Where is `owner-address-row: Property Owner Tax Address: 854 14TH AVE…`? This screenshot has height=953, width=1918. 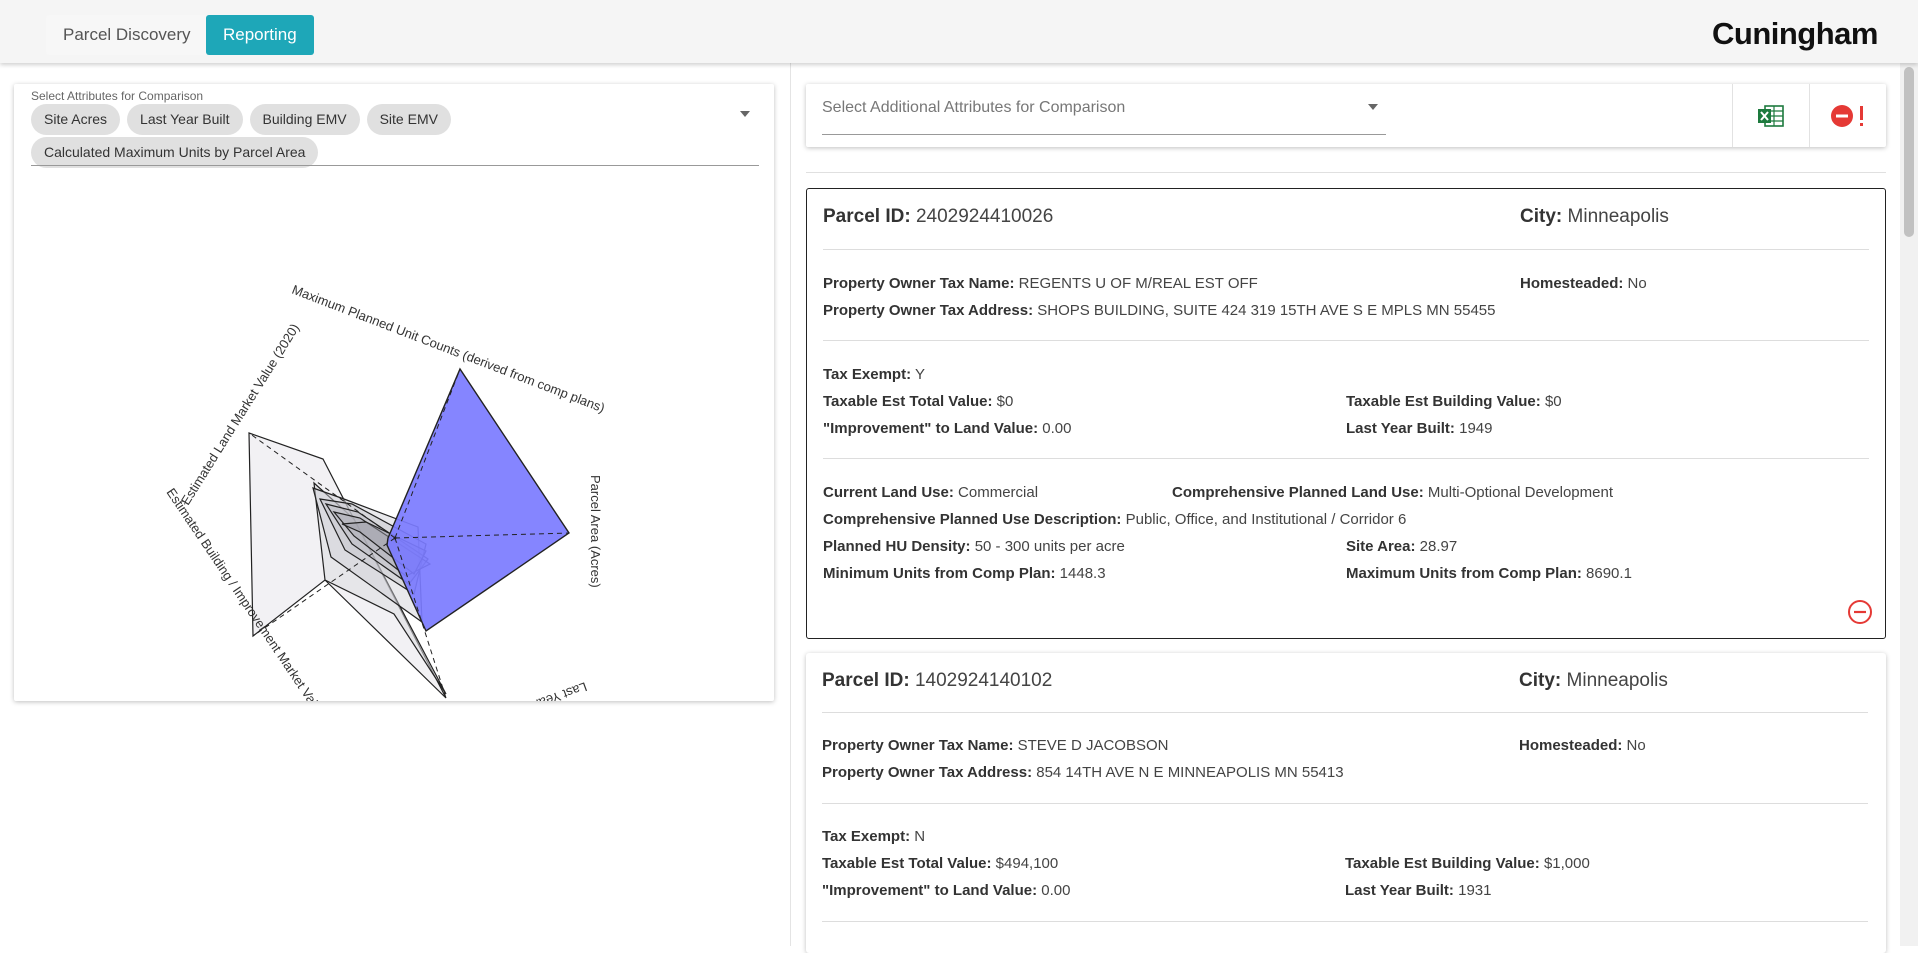 owner-address-row: Property Owner Tax Address: 854 14TH AVE… is located at coordinates (1083, 772).